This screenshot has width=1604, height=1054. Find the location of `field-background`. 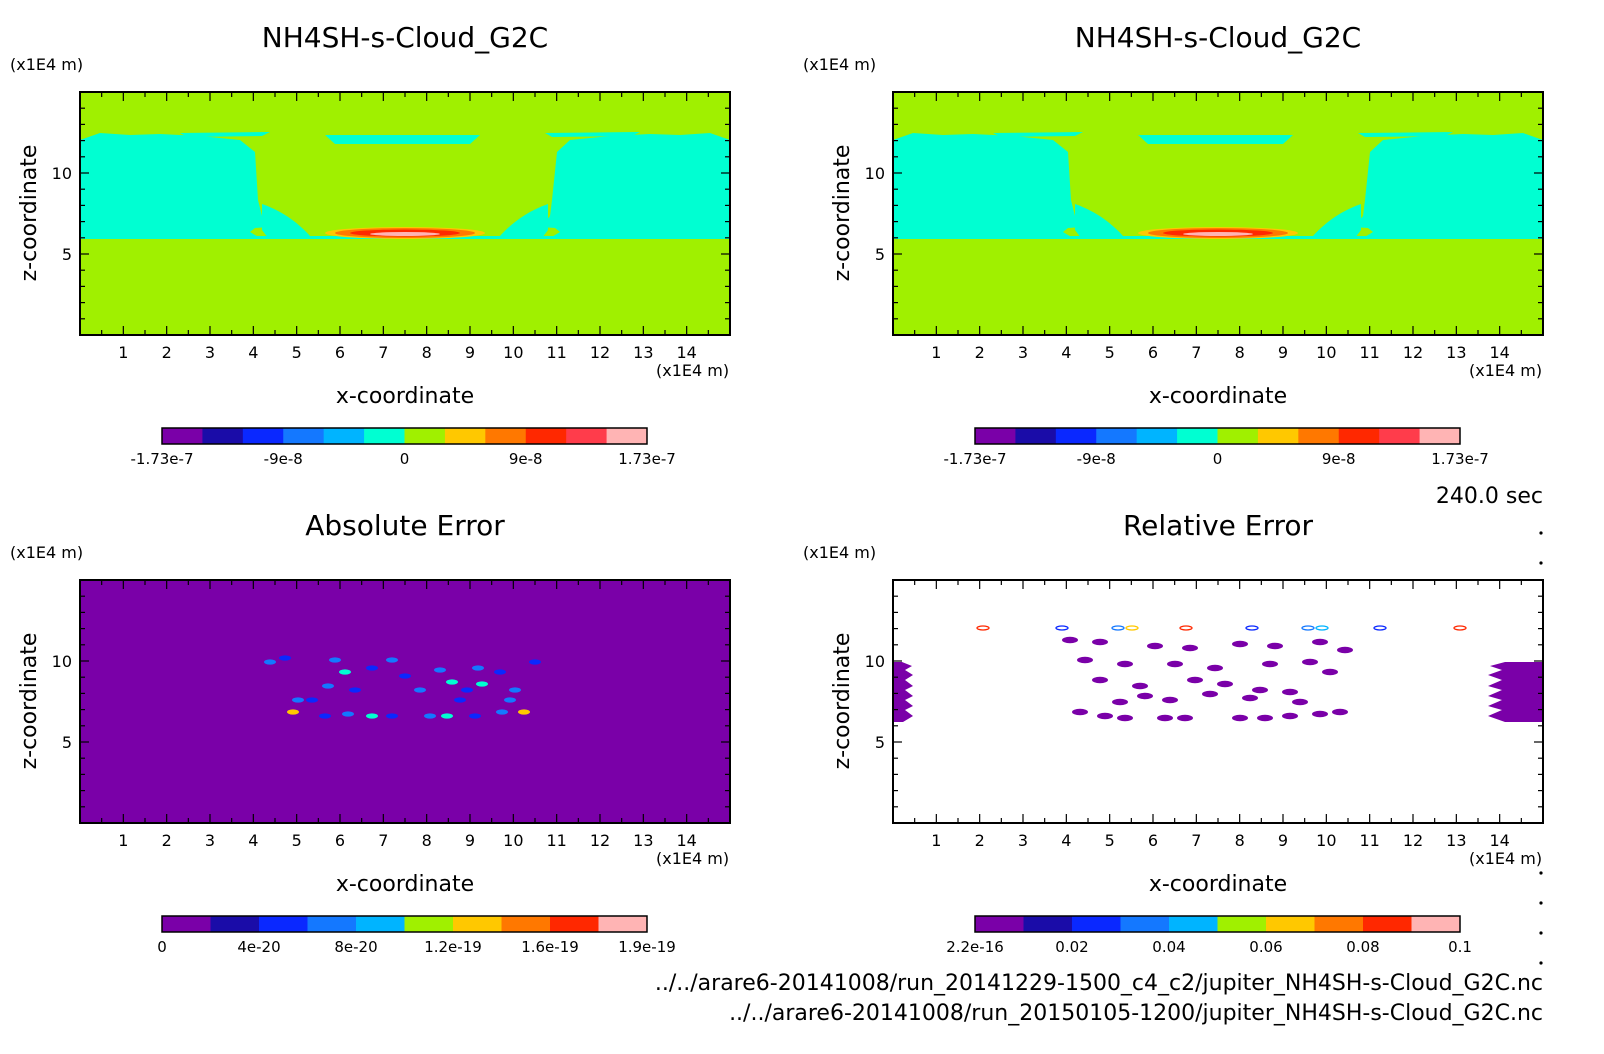

field-background is located at coordinates (405, 701).